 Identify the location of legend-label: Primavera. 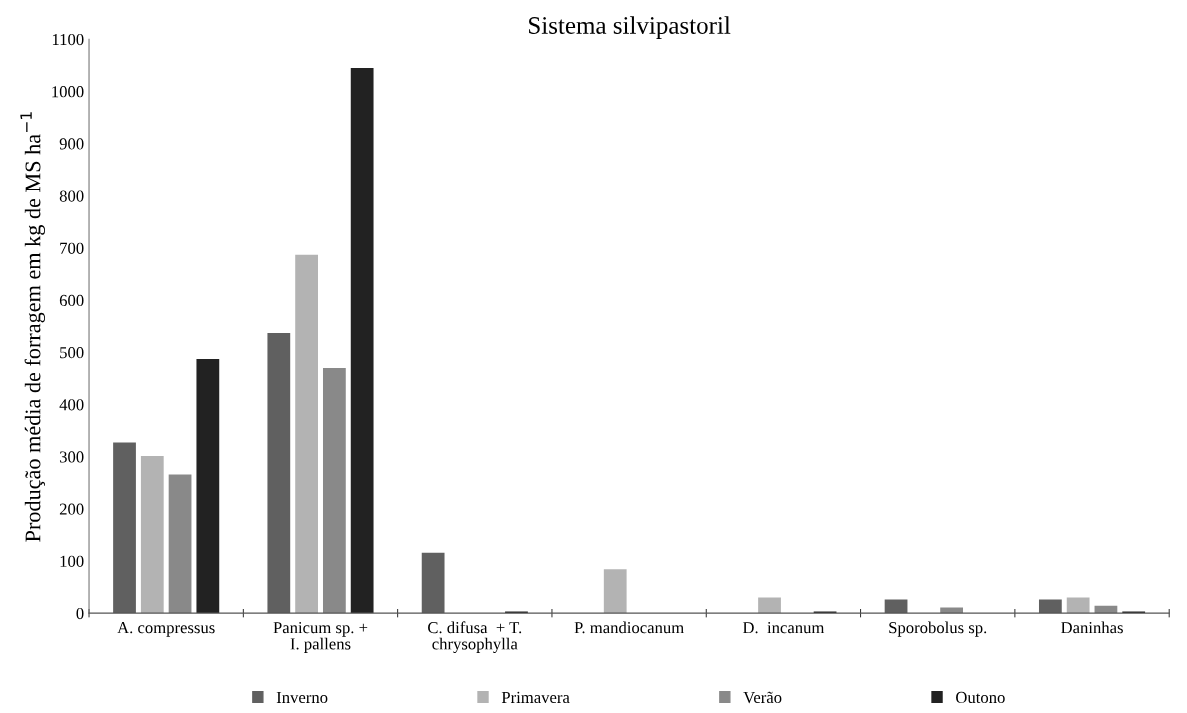
(535, 697).